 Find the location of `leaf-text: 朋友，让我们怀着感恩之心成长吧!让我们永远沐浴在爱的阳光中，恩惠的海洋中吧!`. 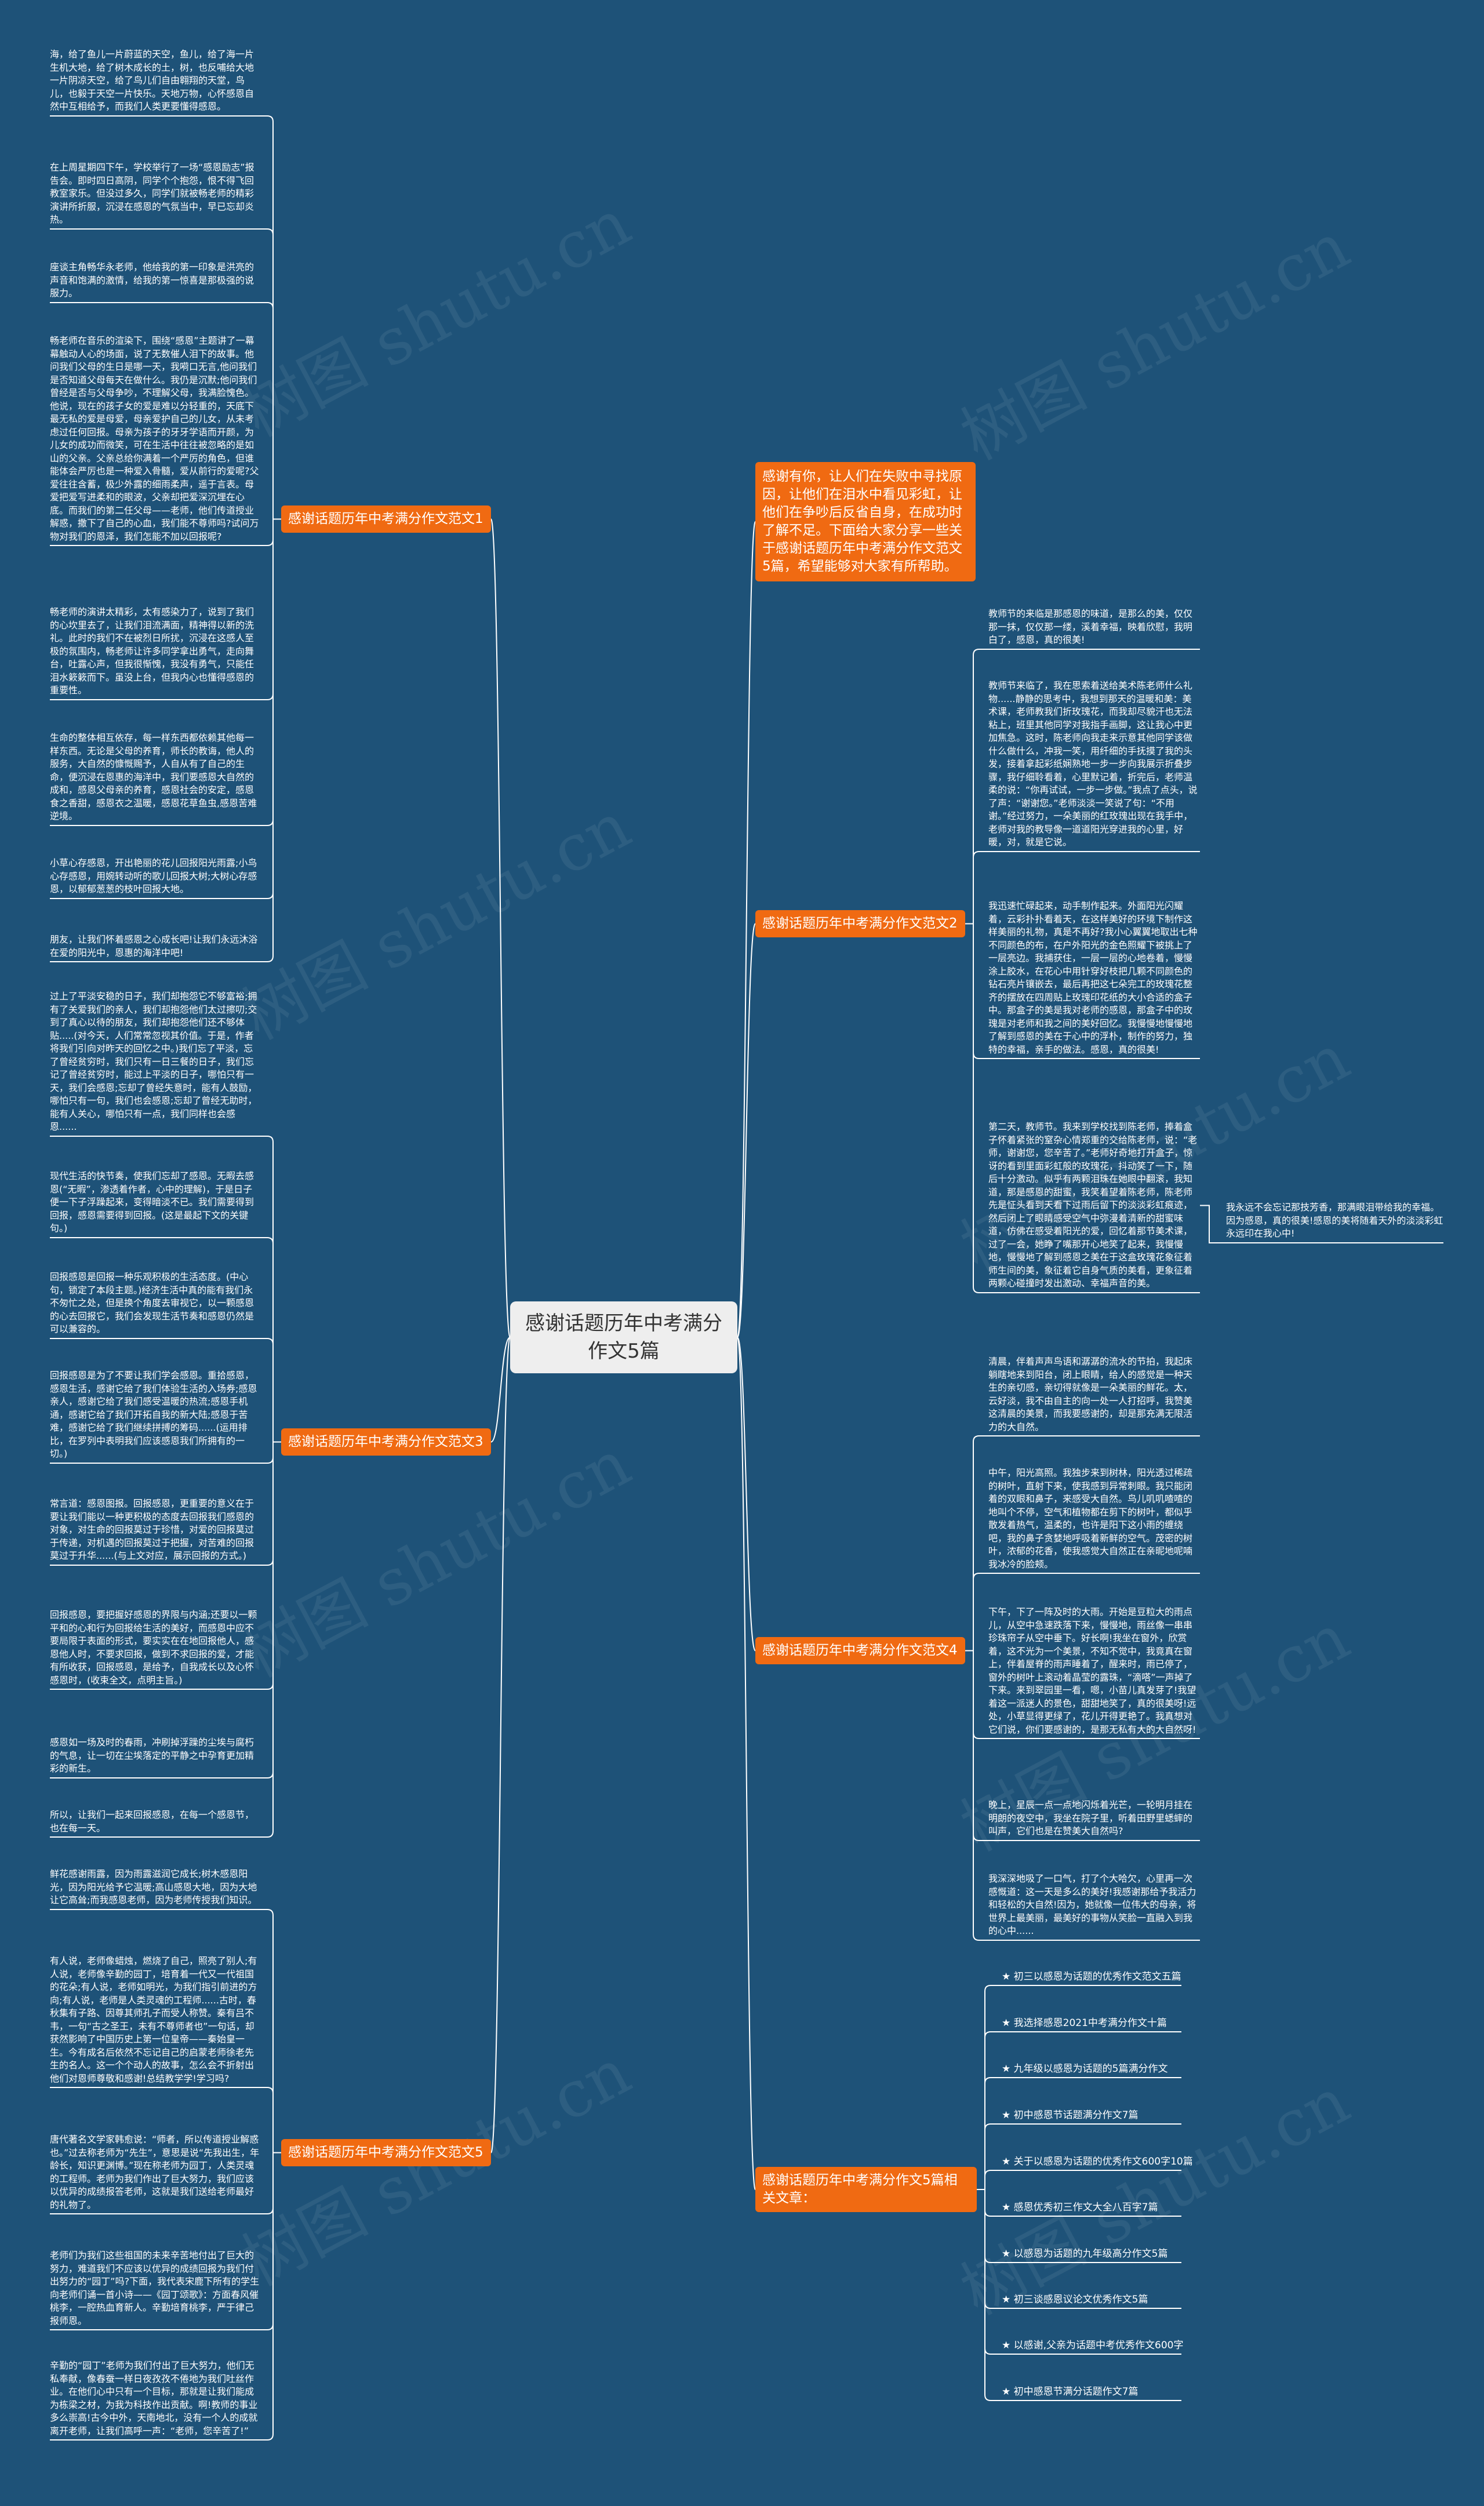

leaf-text: 朋友，让我们怀着感恩之心成长吧!让我们永远沐浴在爱的阳光中，恩惠的海洋中吧! is located at coordinates (154, 946).